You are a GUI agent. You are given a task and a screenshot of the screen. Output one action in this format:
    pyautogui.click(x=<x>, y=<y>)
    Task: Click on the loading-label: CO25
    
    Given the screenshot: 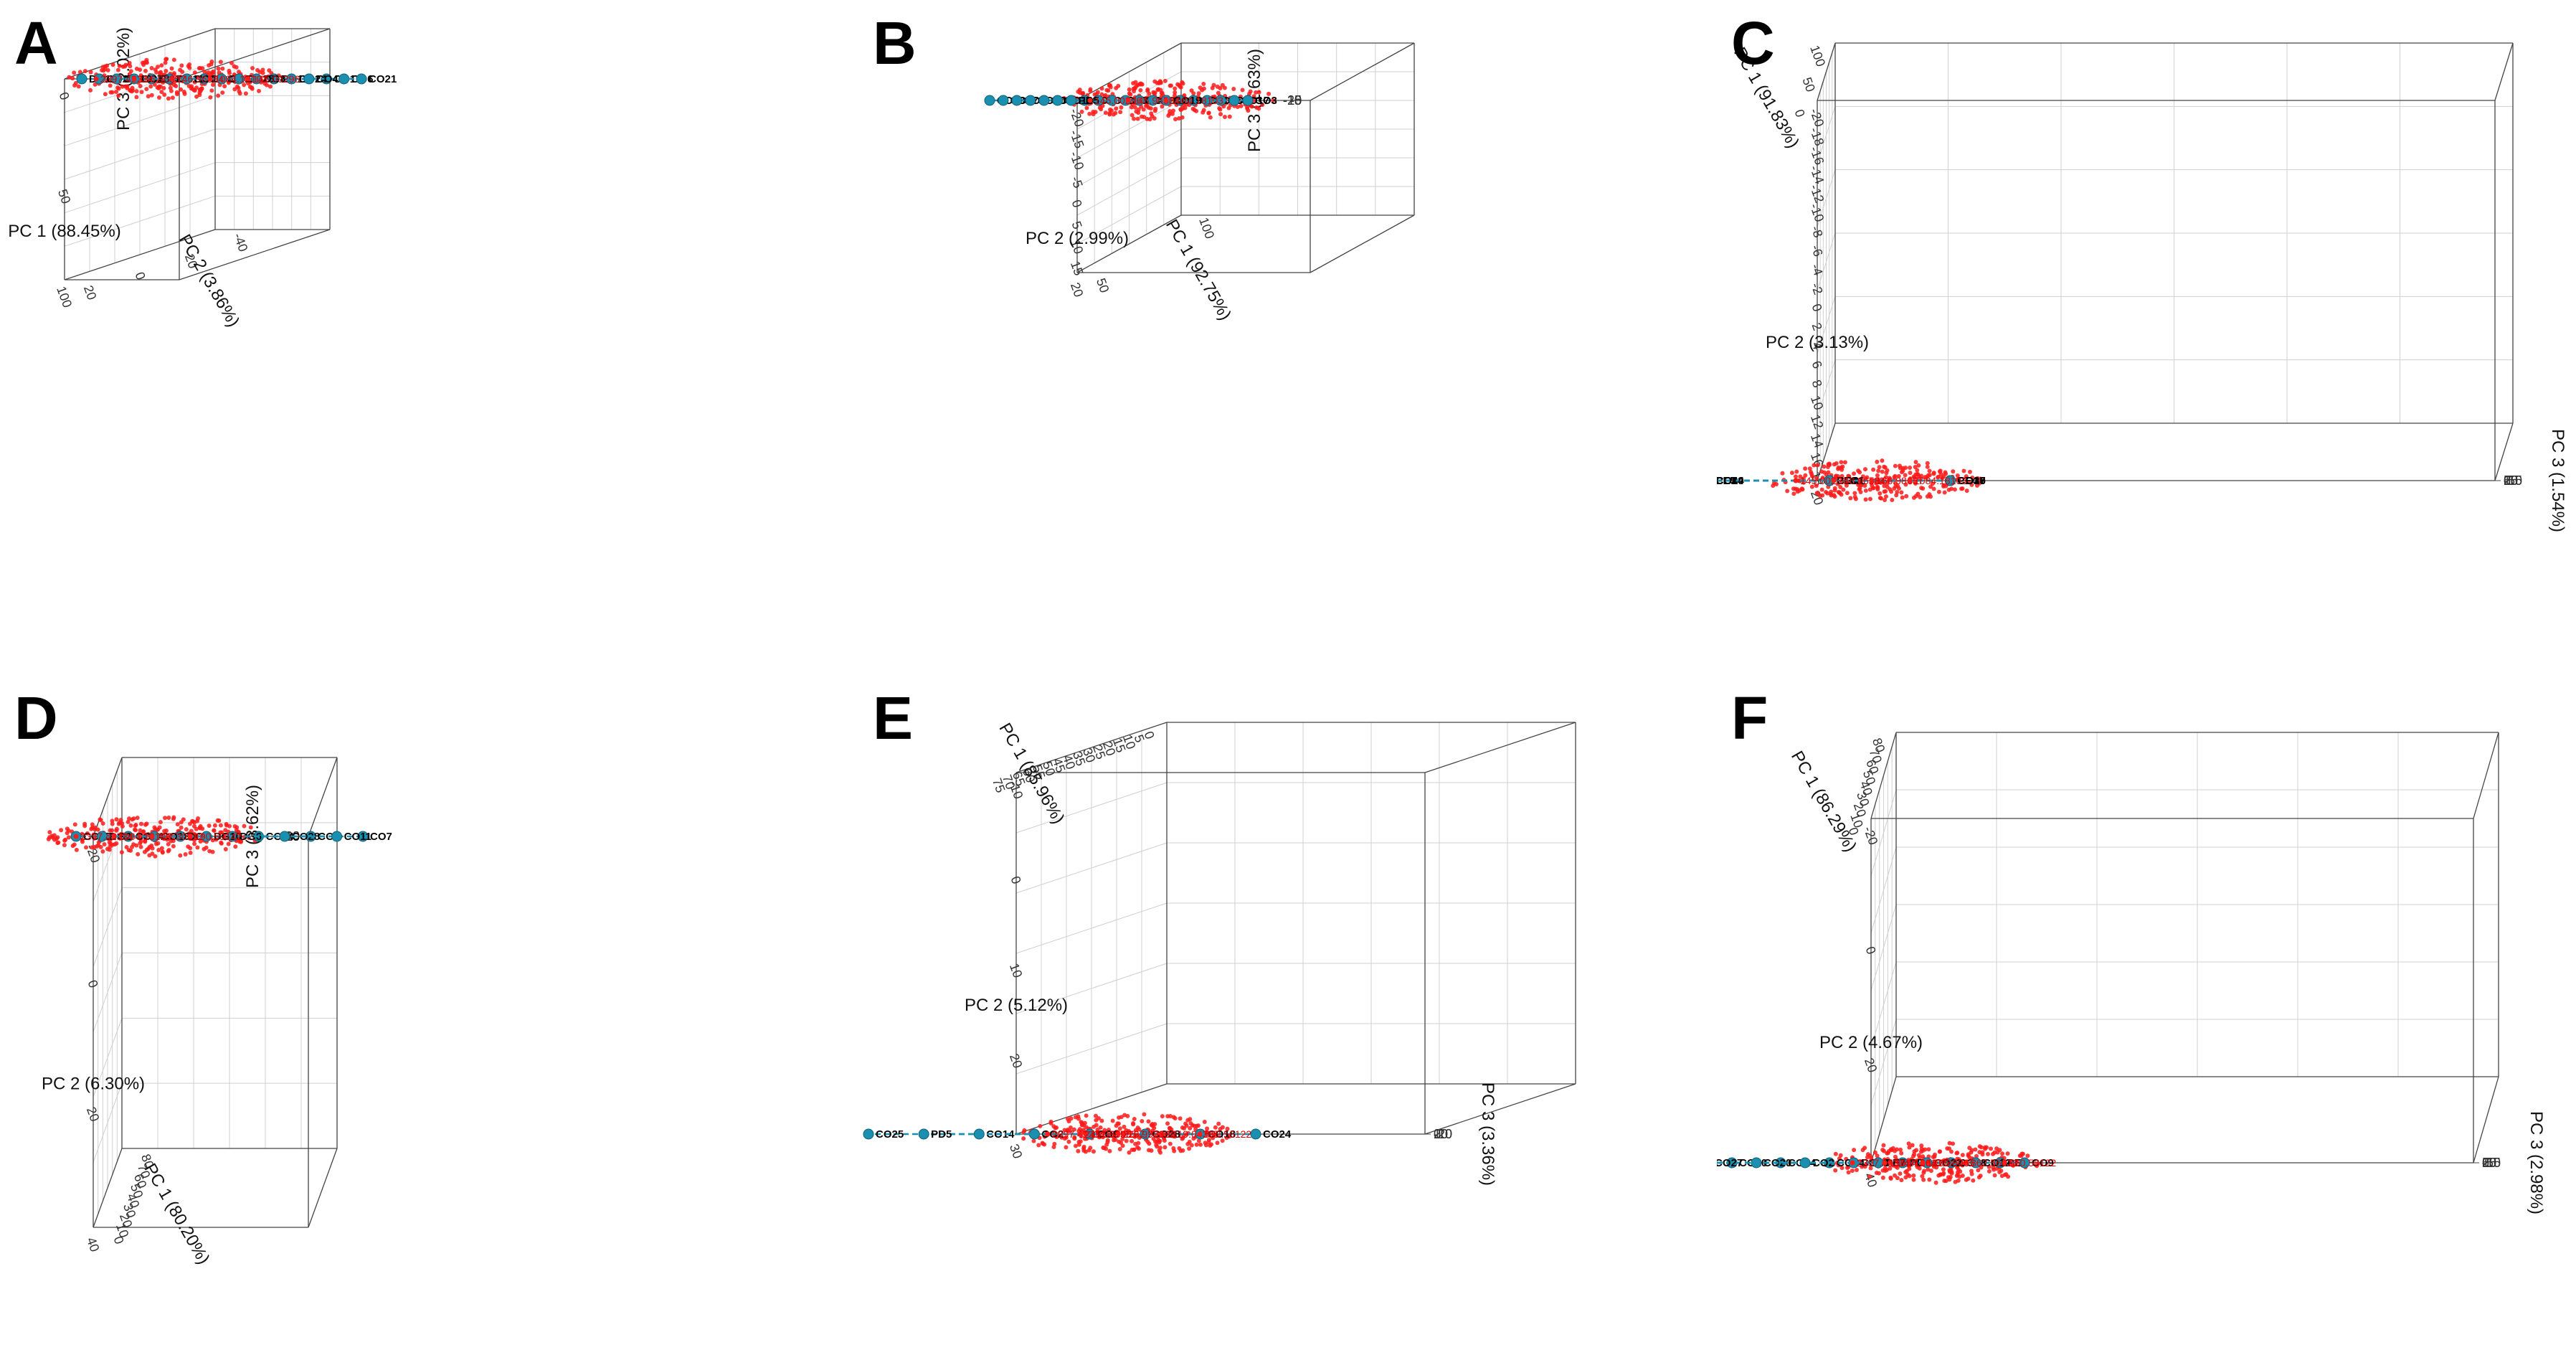 What is the action you would take?
    pyautogui.click(x=890, y=1134)
    